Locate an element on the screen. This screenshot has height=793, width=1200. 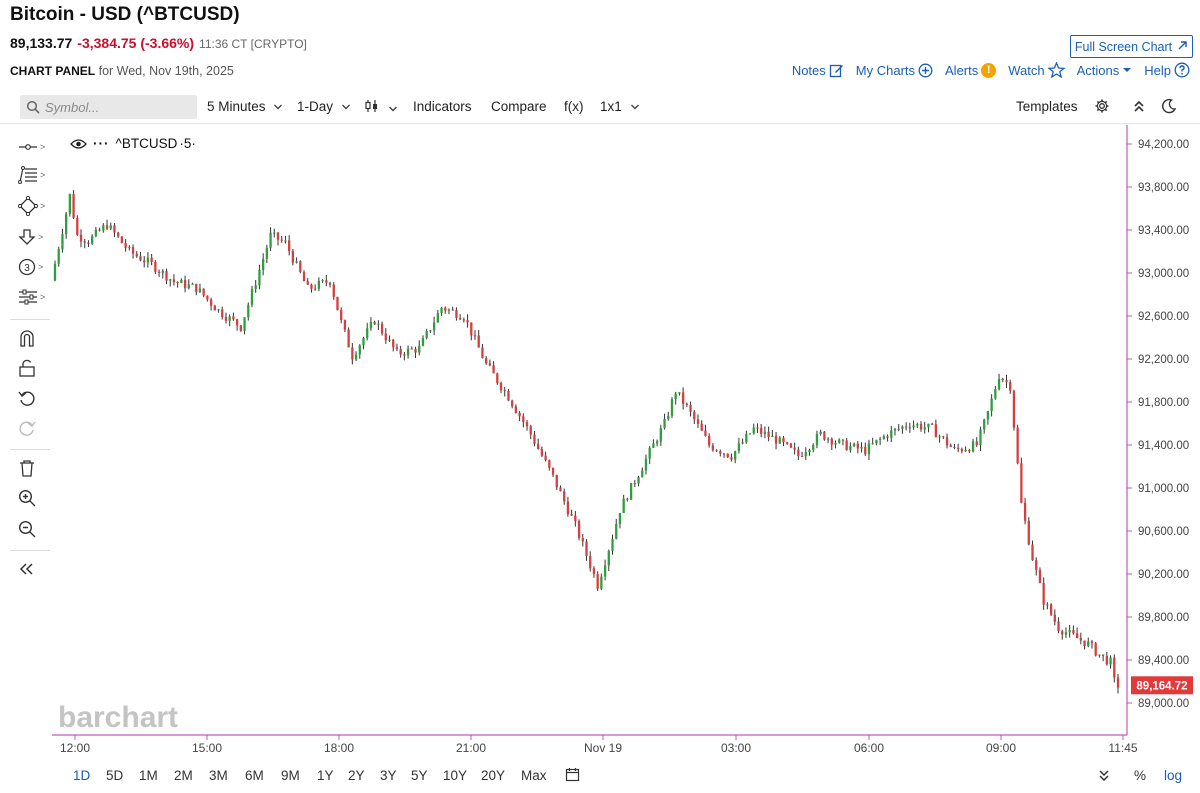
watch-link: Watch is located at coordinates (1036, 70).